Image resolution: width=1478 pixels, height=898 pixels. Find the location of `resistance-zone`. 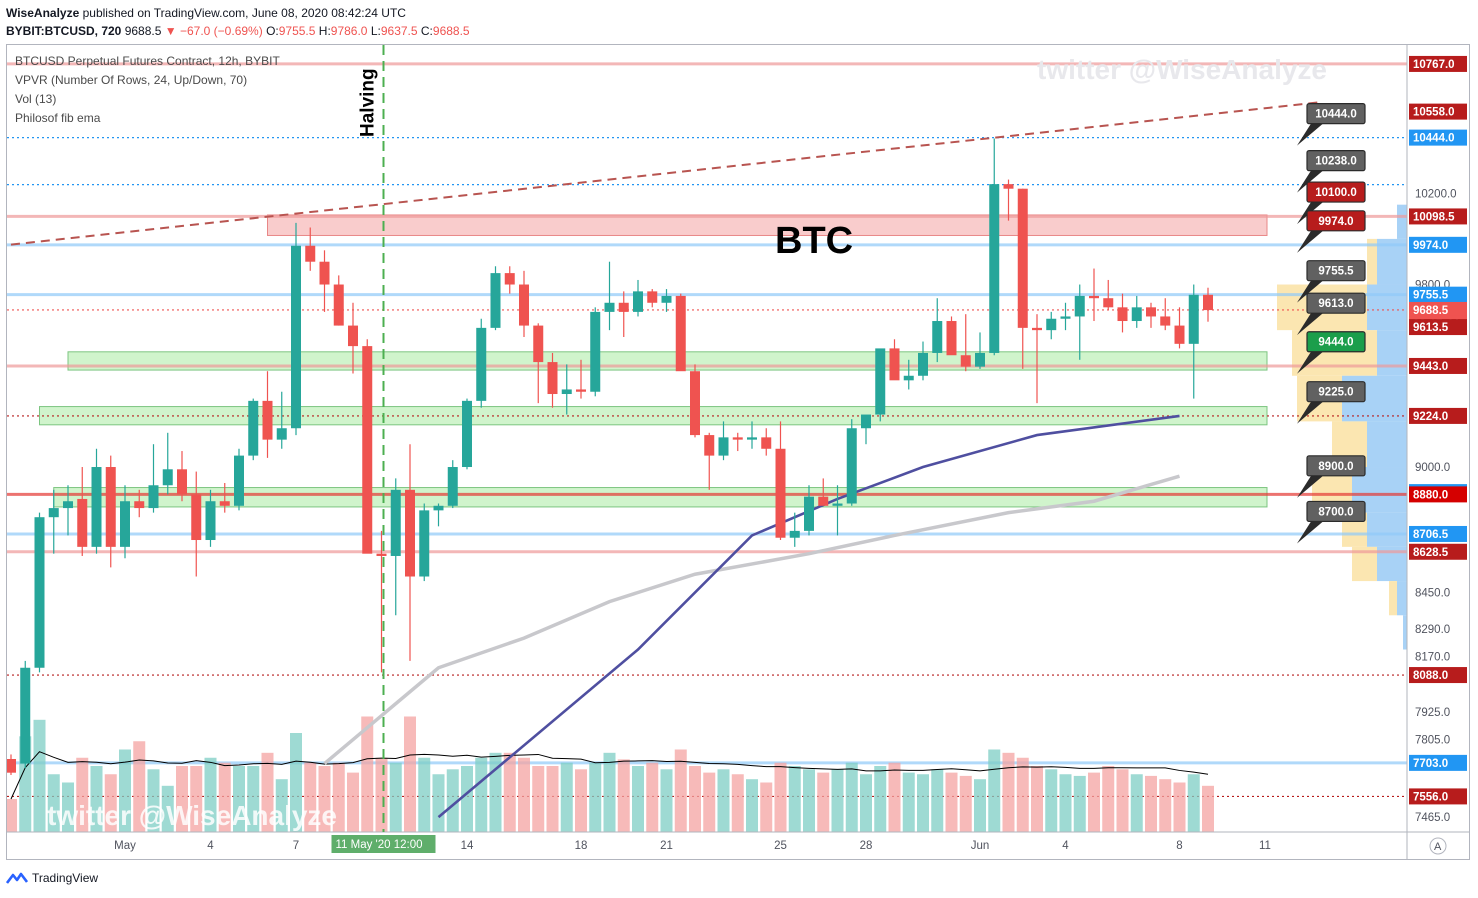

resistance-zone is located at coordinates (767, 225).